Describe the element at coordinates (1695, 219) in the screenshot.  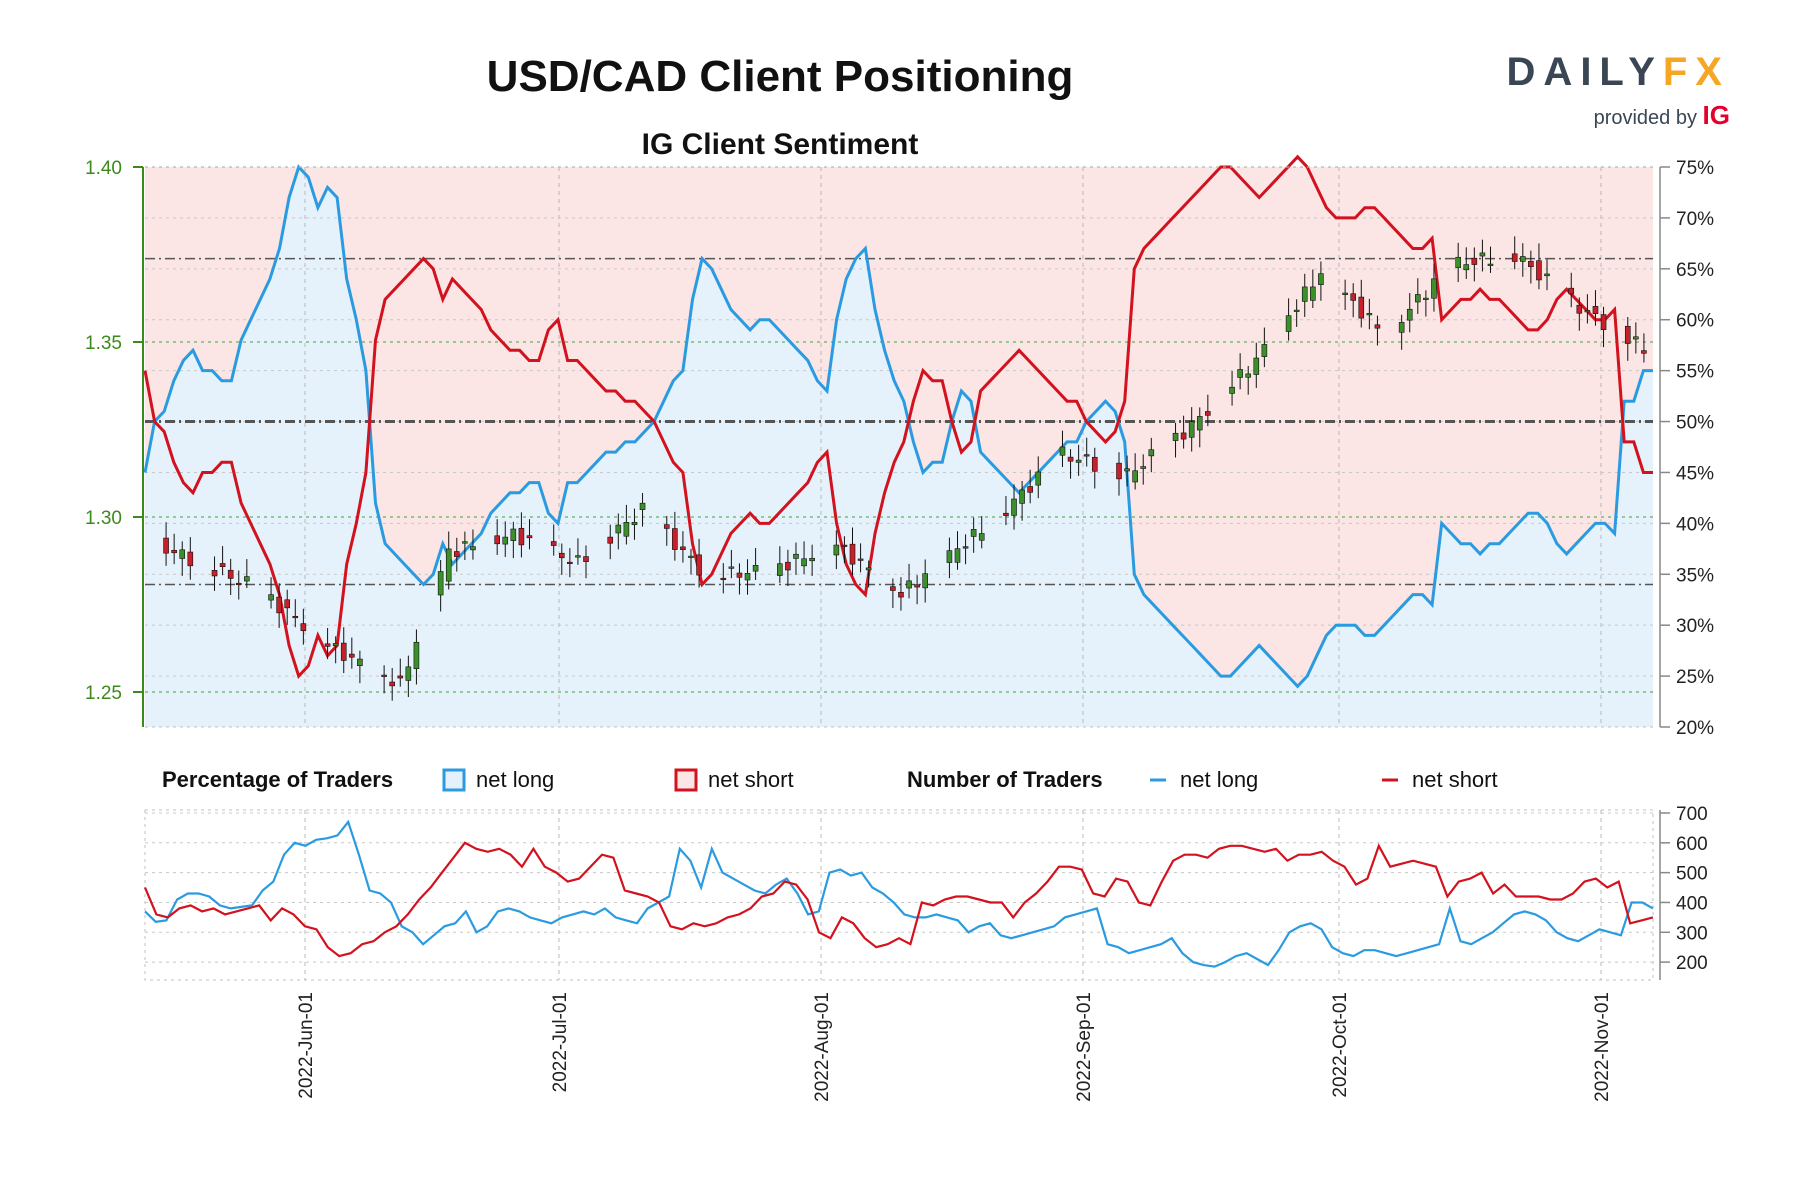
I see `pct-tick-label: 70%` at that location.